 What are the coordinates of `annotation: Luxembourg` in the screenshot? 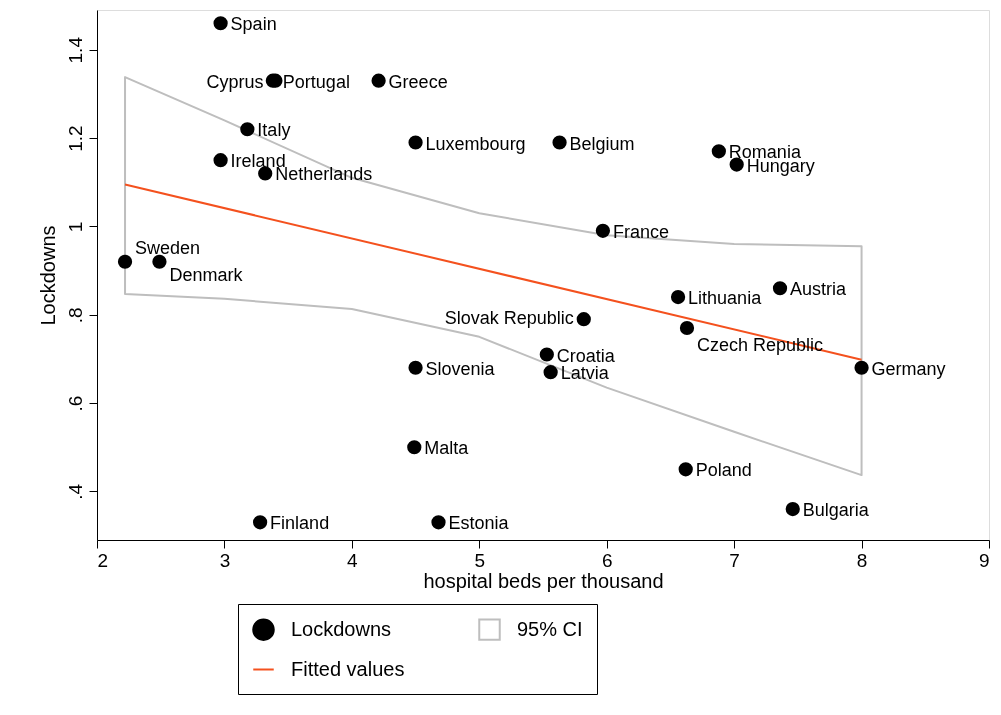 It's located at (475, 143).